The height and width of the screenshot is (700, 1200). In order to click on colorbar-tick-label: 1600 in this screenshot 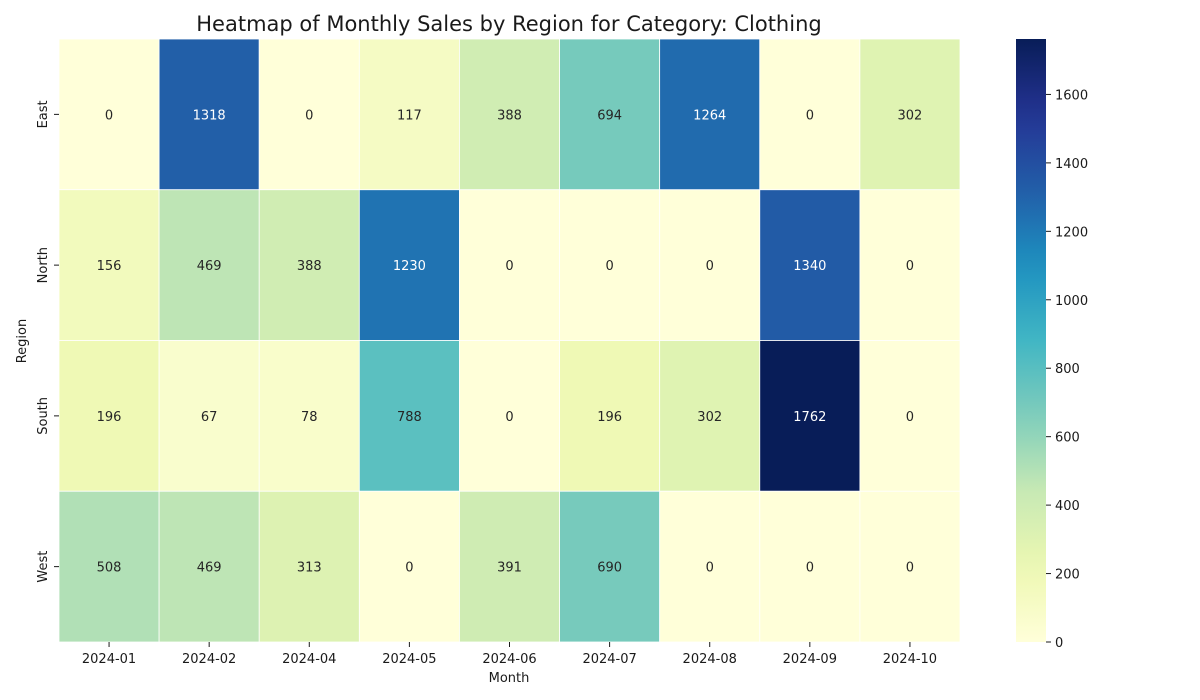, I will do `click(1071, 95)`.